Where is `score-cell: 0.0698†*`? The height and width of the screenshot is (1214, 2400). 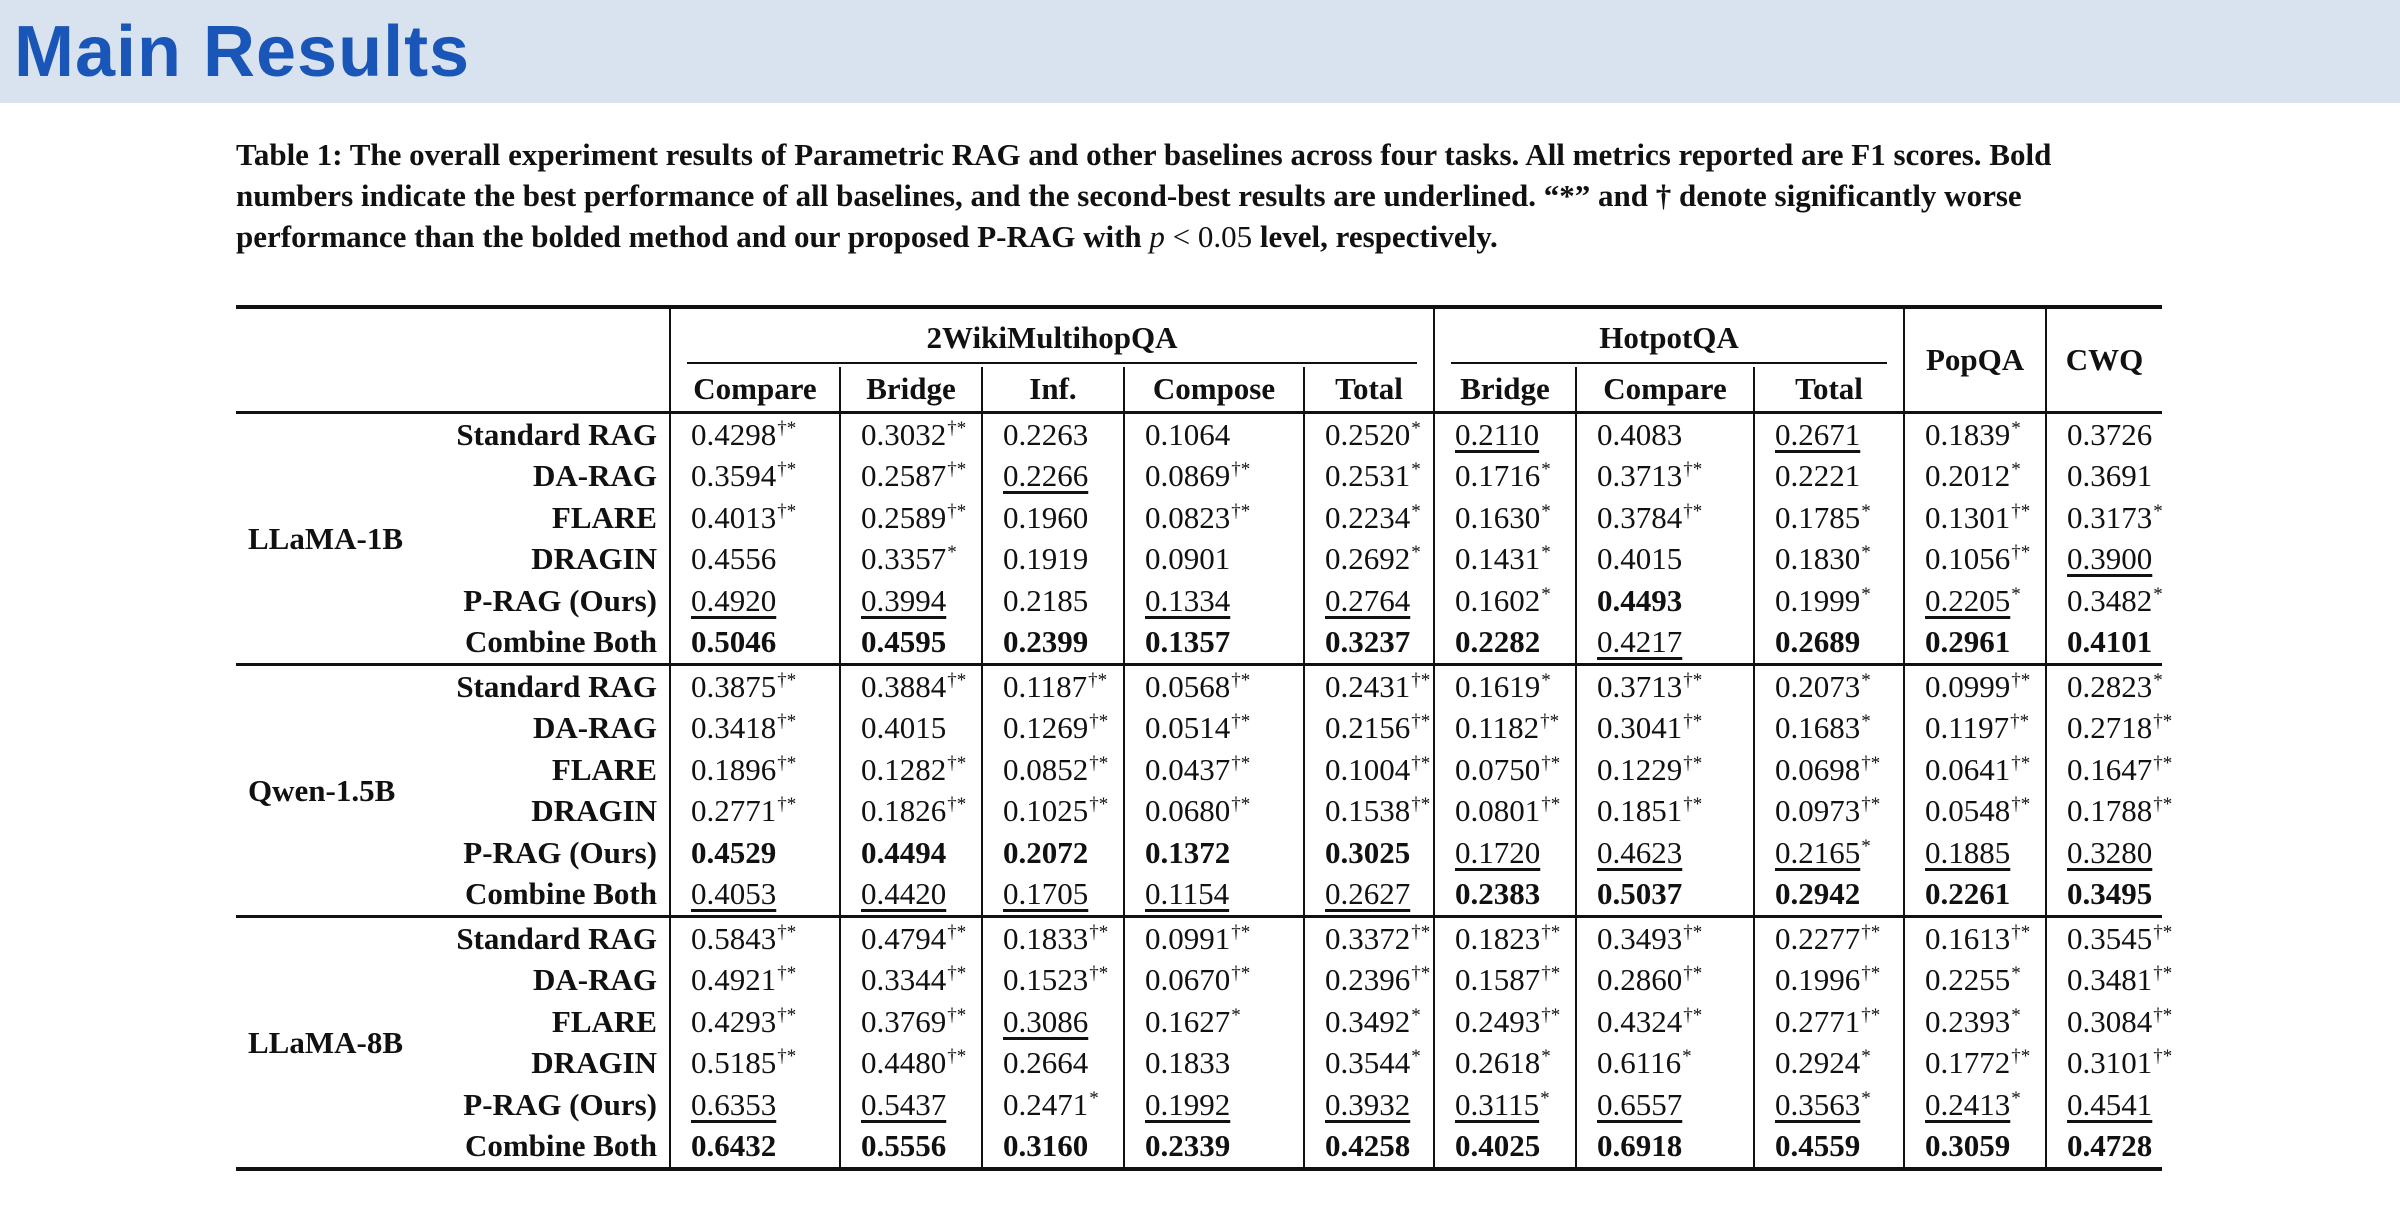 score-cell: 0.0698†* is located at coordinates (1829, 770).